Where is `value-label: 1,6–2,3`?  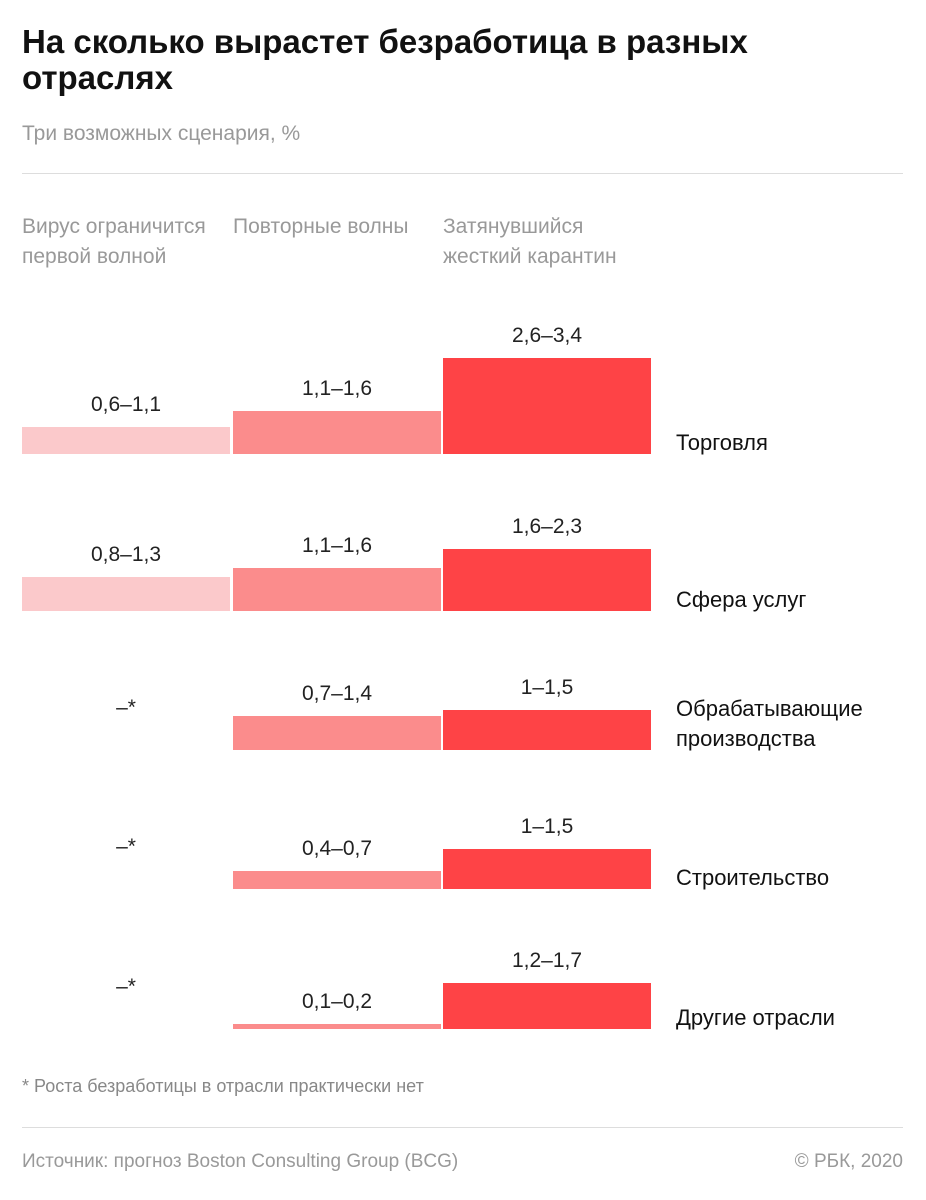 value-label: 1,6–2,3 is located at coordinates (547, 526).